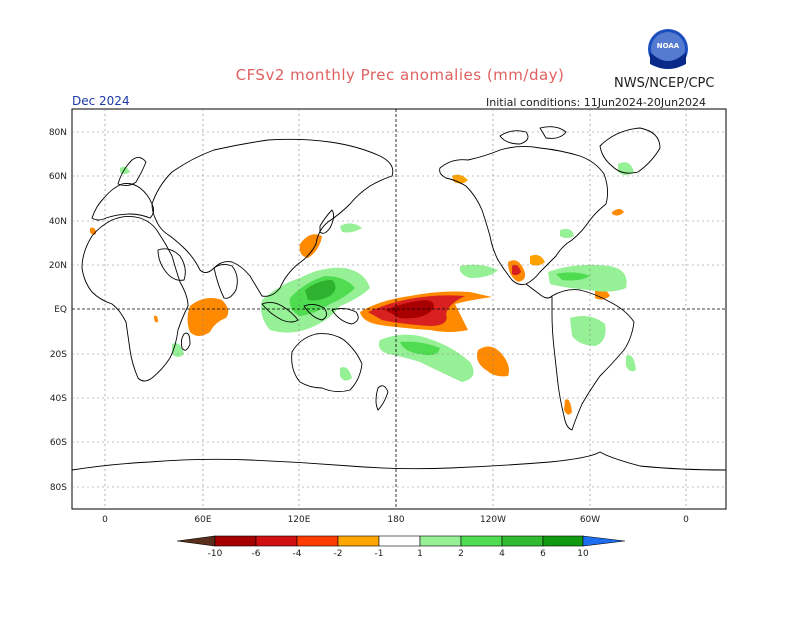 This screenshot has height=618, width=800. I want to click on lon-label: 60W, so click(590, 520).